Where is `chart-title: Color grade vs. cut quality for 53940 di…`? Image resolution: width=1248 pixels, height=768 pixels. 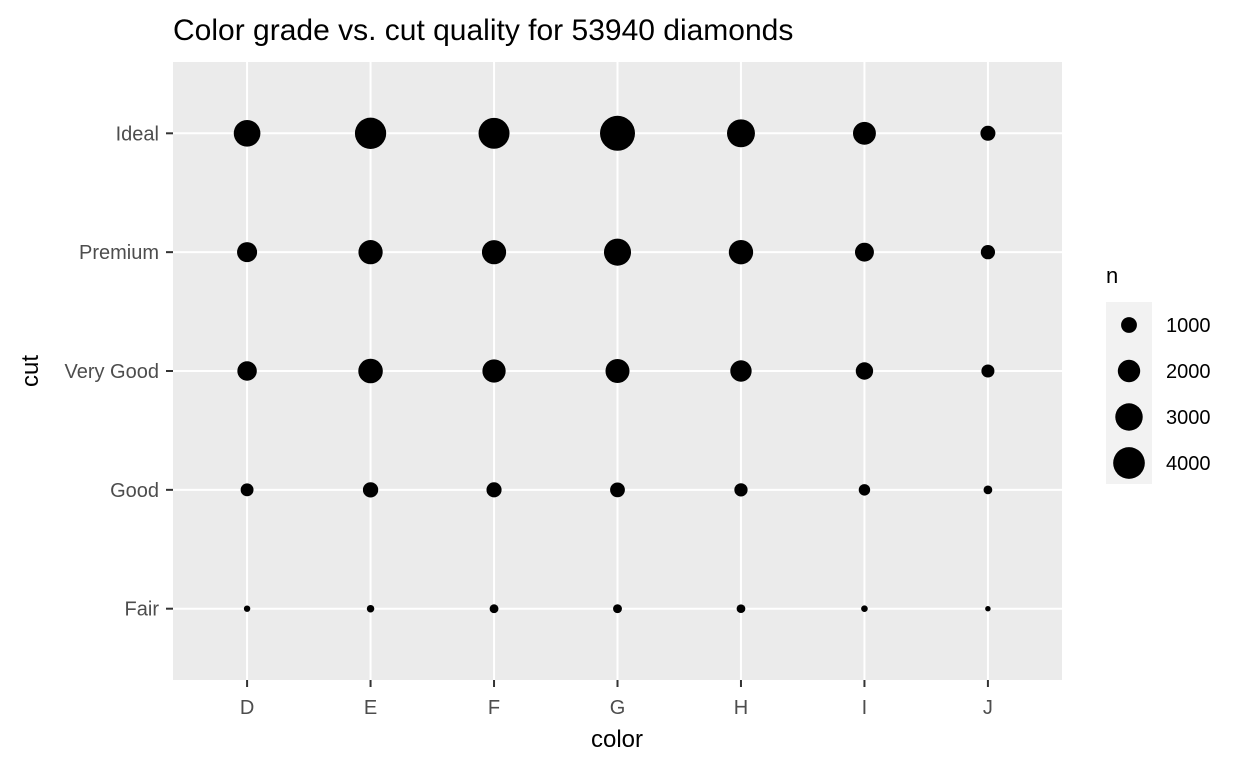 chart-title: Color grade vs. cut quality for 53940 di… is located at coordinates (483, 30).